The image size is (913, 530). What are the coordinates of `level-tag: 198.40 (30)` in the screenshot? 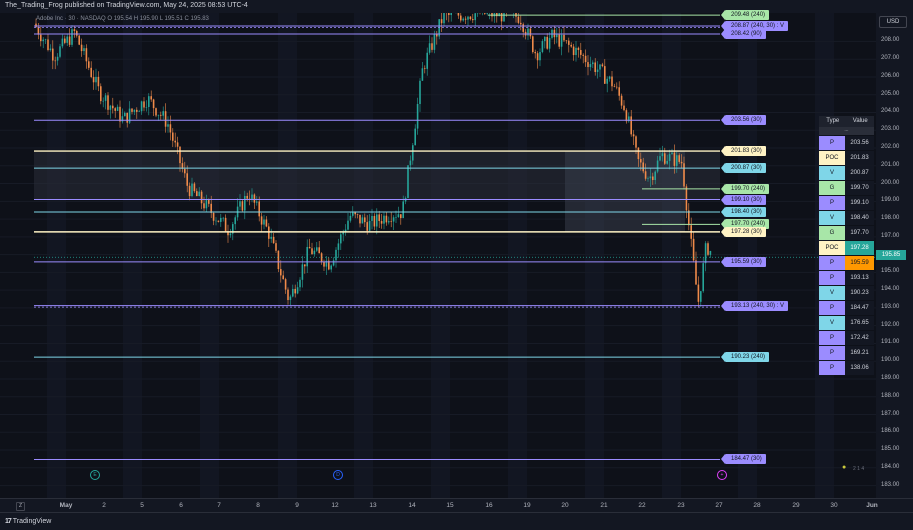 It's located at (743, 211).